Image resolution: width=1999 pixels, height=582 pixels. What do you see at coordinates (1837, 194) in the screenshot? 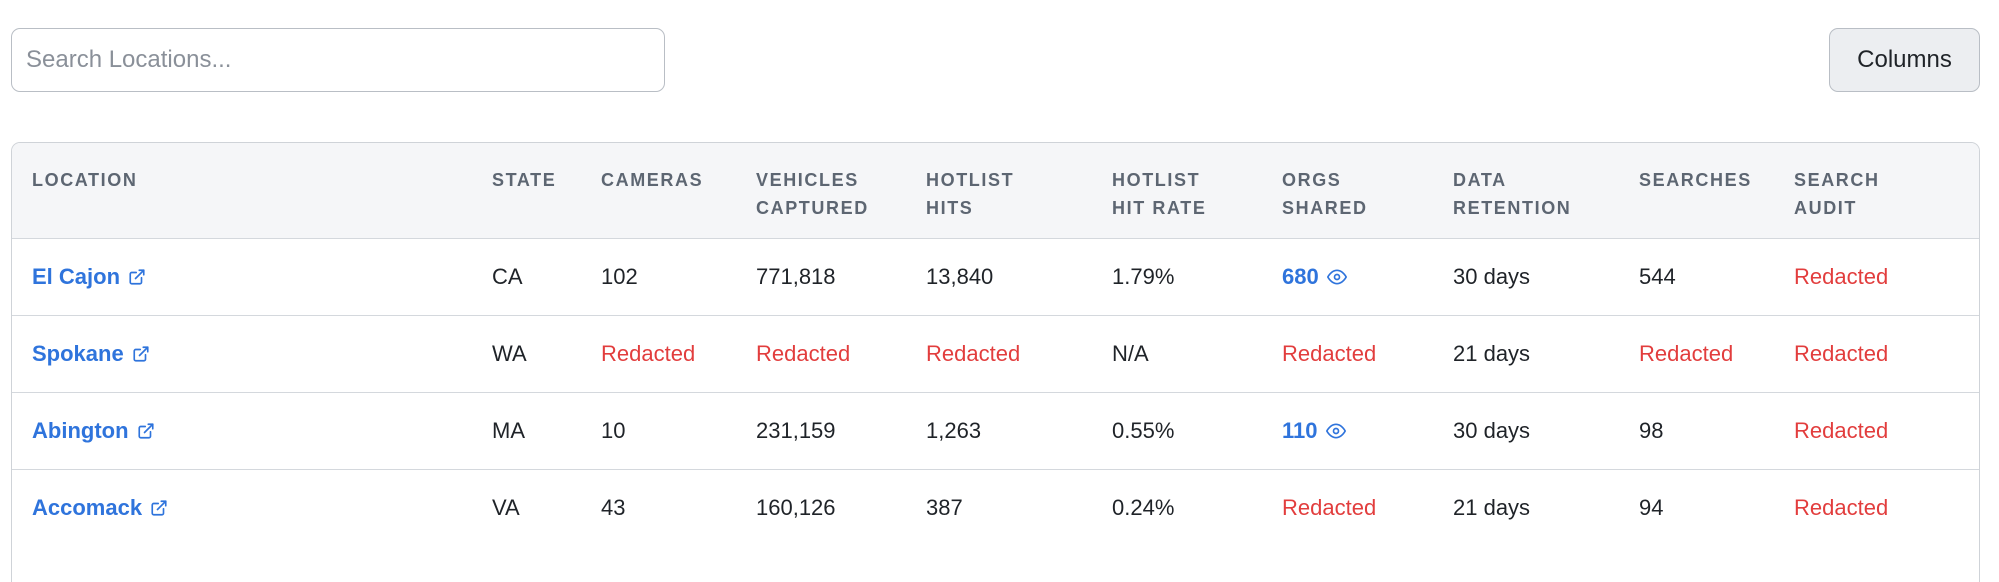
I see `column-header-search-audit: SEARCH AUDIT` at bounding box center [1837, 194].